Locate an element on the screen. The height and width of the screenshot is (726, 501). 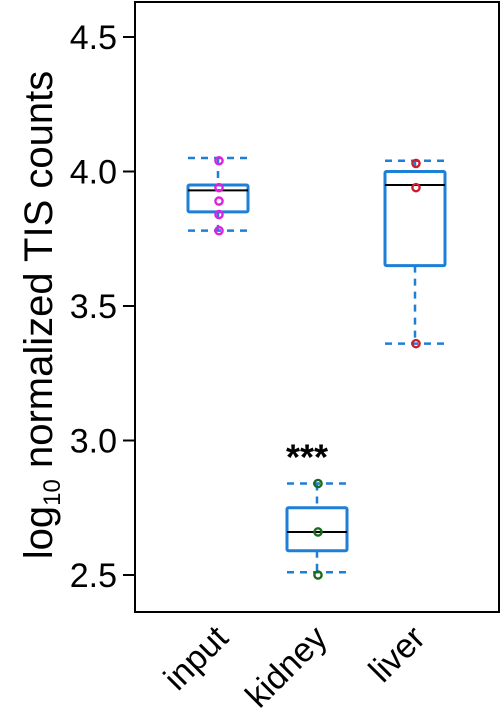
y-tick-label: 3.0 is located at coordinates (93, 442).